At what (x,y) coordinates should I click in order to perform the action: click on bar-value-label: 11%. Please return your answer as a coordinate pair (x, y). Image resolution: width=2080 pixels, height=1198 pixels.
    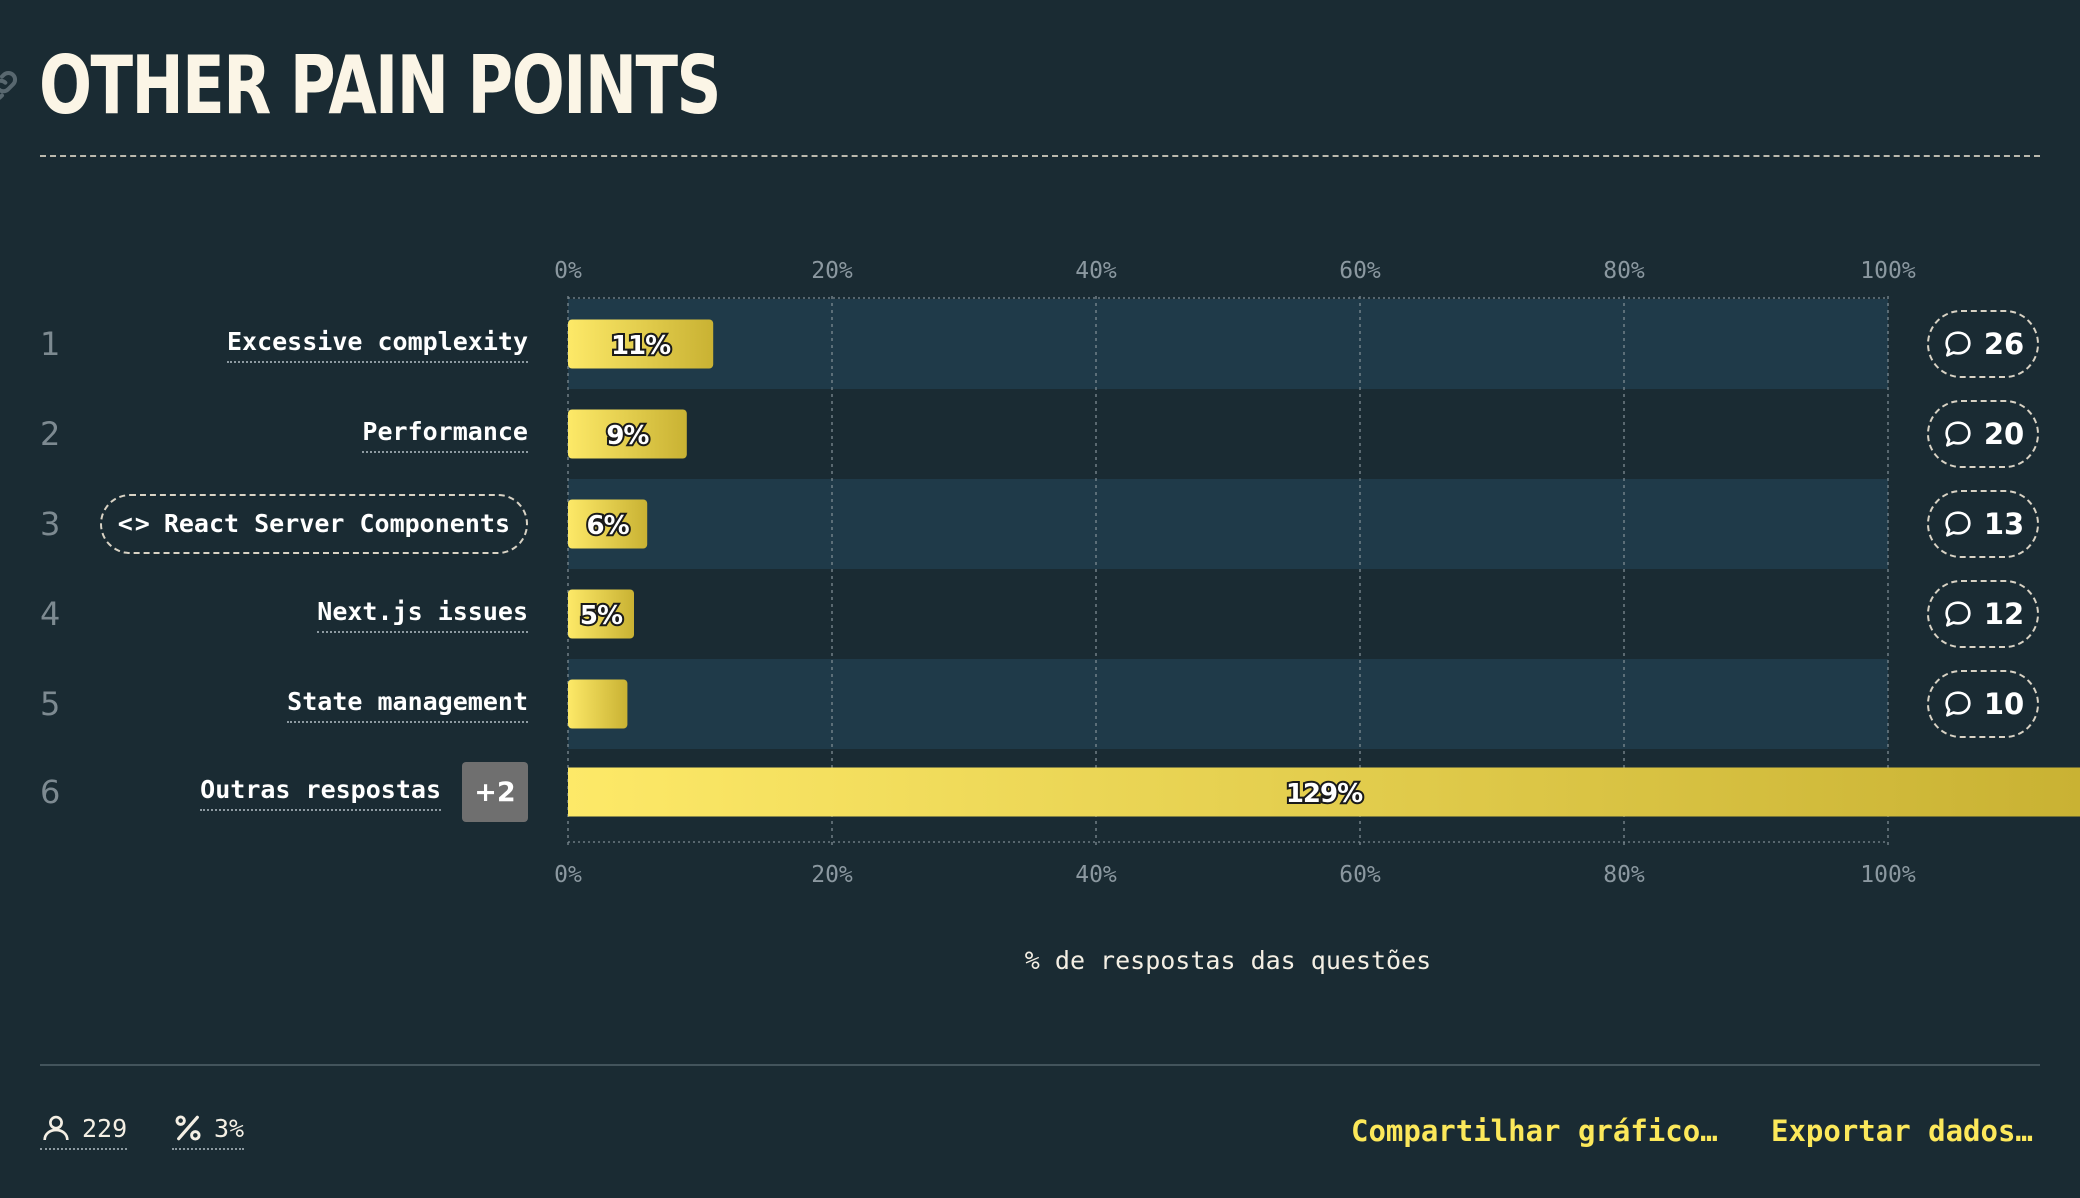
    Looking at the image, I should click on (641, 346).